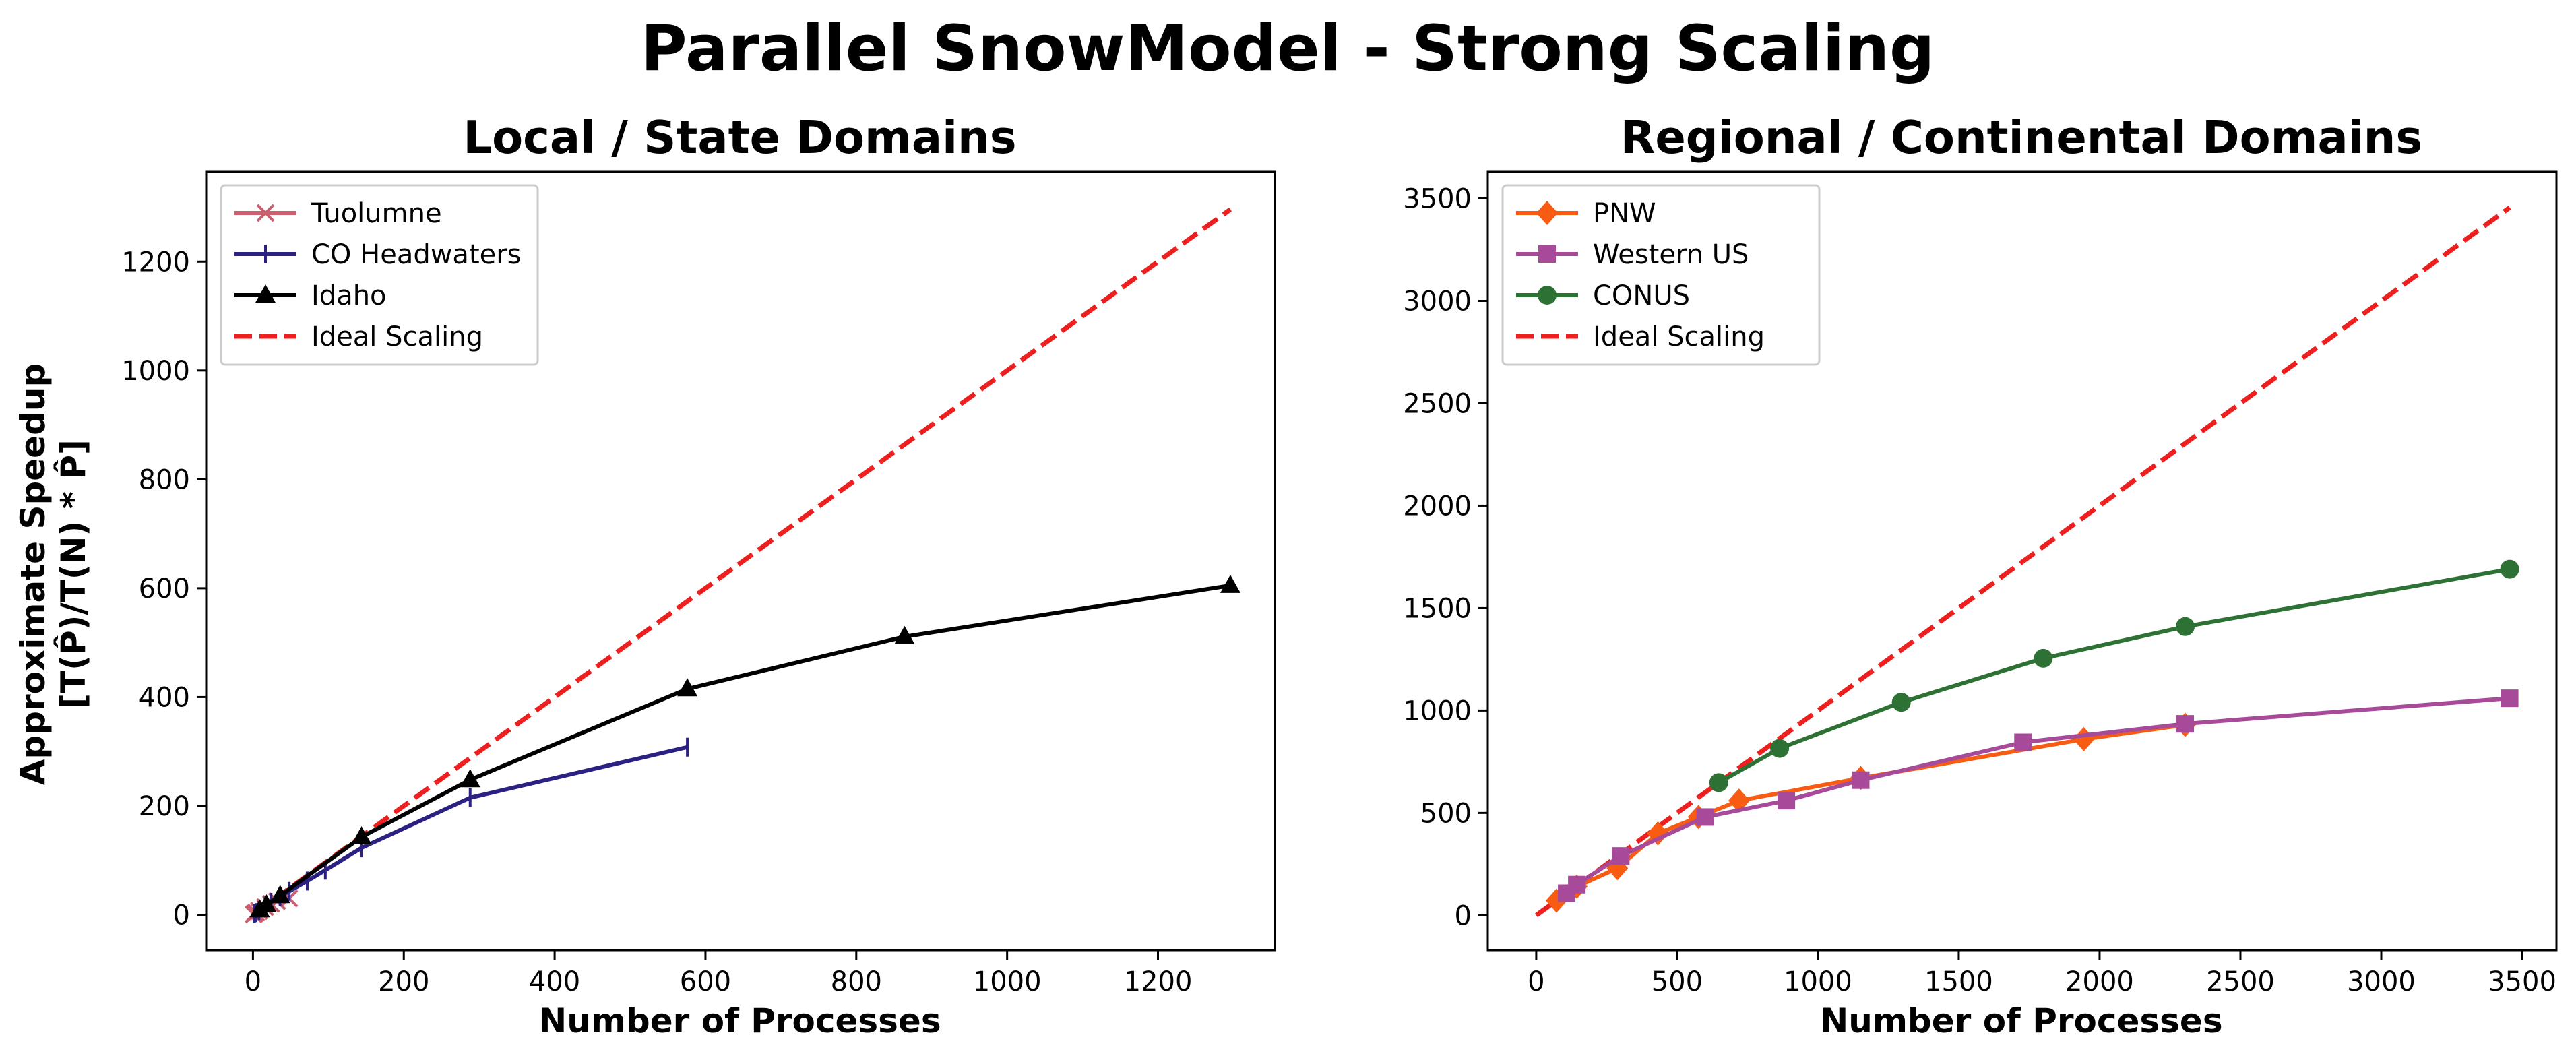 The width and height of the screenshot is (2576, 1060). Describe the element at coordinates (2381, 981) in the screenshot. I see `x-tick-label: 3000` at that location.